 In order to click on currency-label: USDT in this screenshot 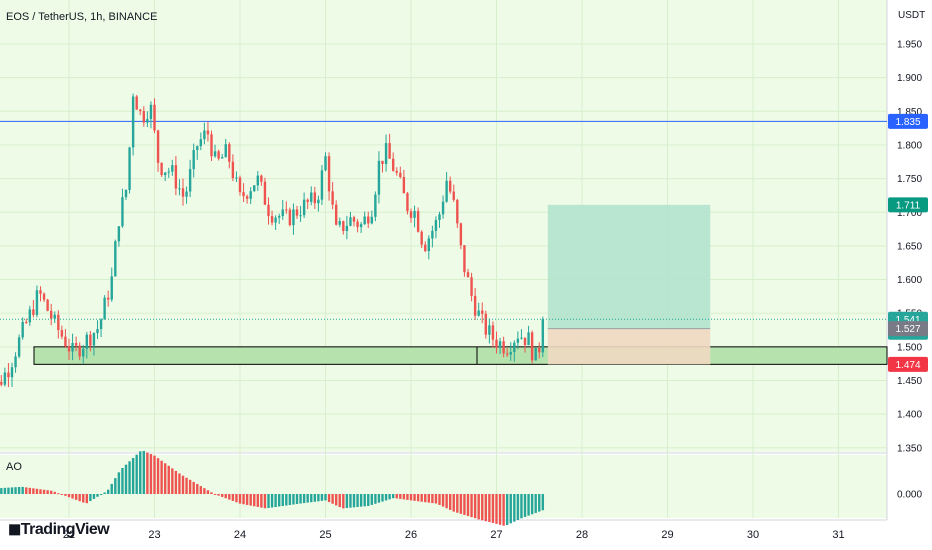, I will do `click(912, 15)`.